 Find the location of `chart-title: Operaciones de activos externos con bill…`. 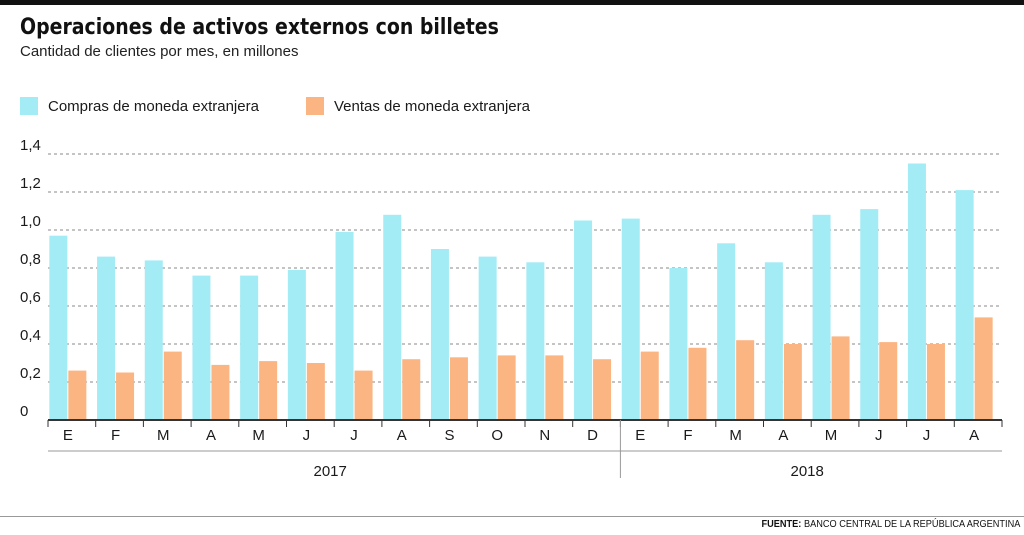

chart-title: Operaciones de activos externos con bill… is located at coordinates (259, 27).